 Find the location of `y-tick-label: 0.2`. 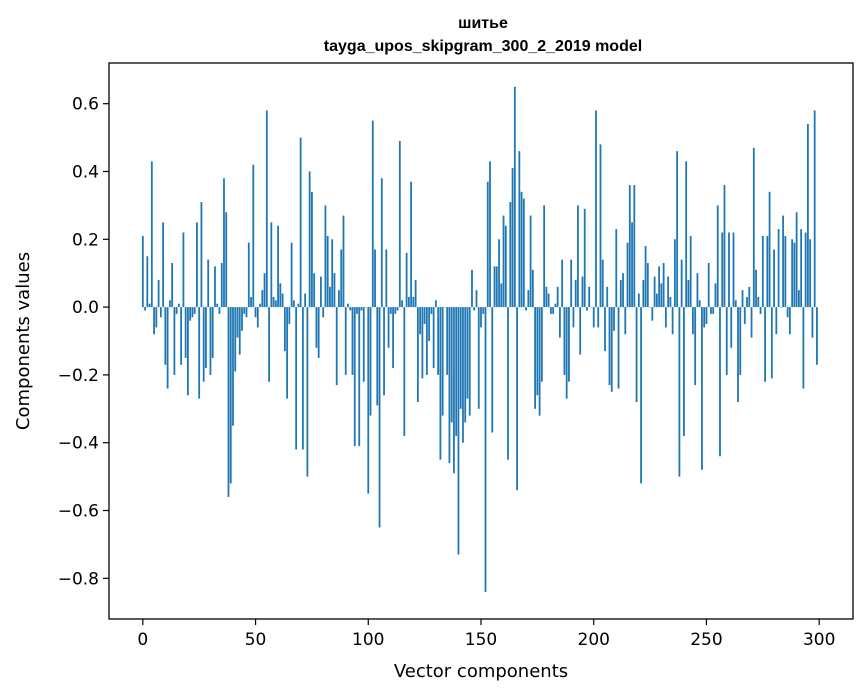

y-tick-label: 0.2 is located at coordinates (85, 240).